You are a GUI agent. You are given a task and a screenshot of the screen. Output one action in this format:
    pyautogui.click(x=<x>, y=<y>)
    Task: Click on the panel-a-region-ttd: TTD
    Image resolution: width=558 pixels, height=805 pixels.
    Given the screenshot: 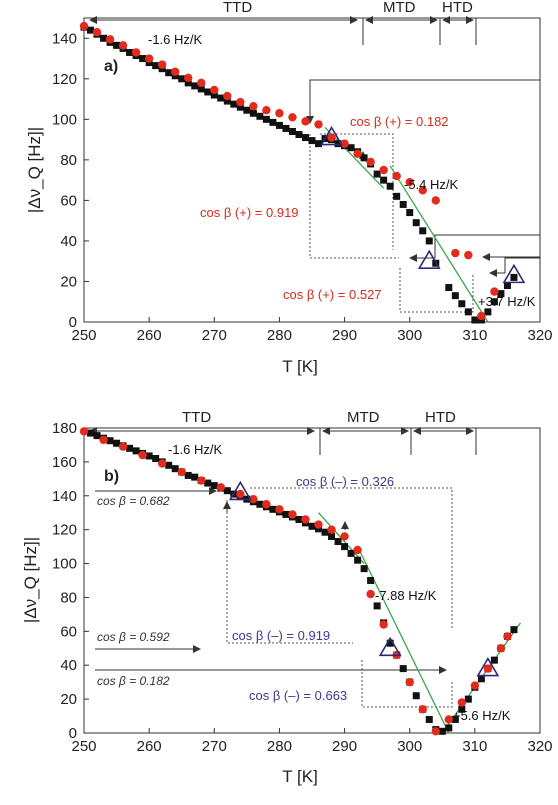 What is the action you would take?
    pyautogui.click(x=237, y=8)
    